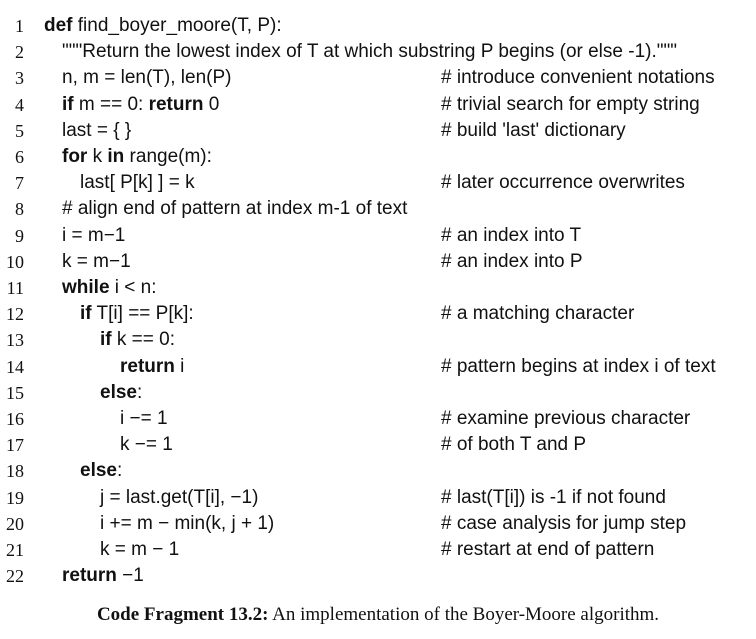 The width and height of the screenshot is (756, 639). I want to click on line-number: 11, so click(15, 288).